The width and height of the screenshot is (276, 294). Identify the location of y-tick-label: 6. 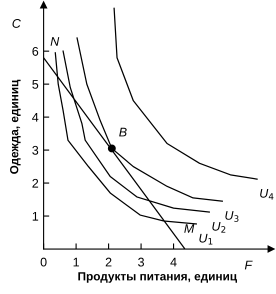
(35, 51).